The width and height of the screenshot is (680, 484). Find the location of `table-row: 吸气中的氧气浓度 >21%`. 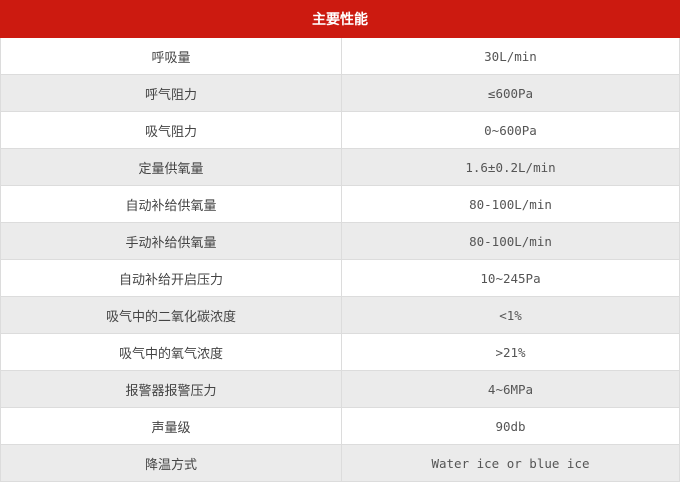

table-row: 吸气中的氧气浓度 >21% is located at coordinates (340, 352).